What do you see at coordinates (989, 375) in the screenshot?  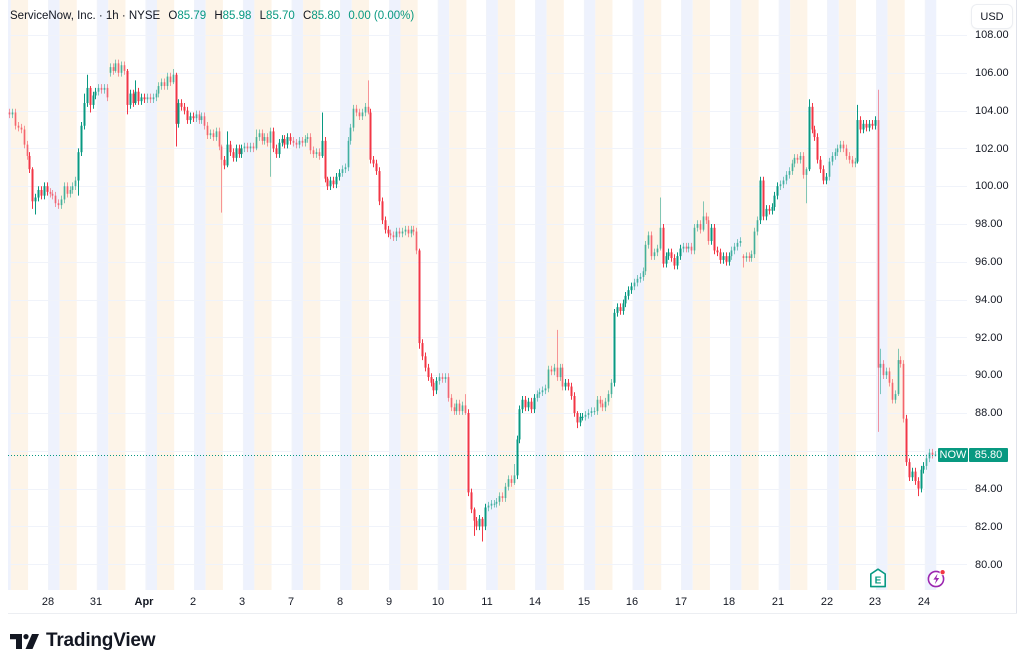 I see `price-label: 90.00` at bounding box center [989, 375].